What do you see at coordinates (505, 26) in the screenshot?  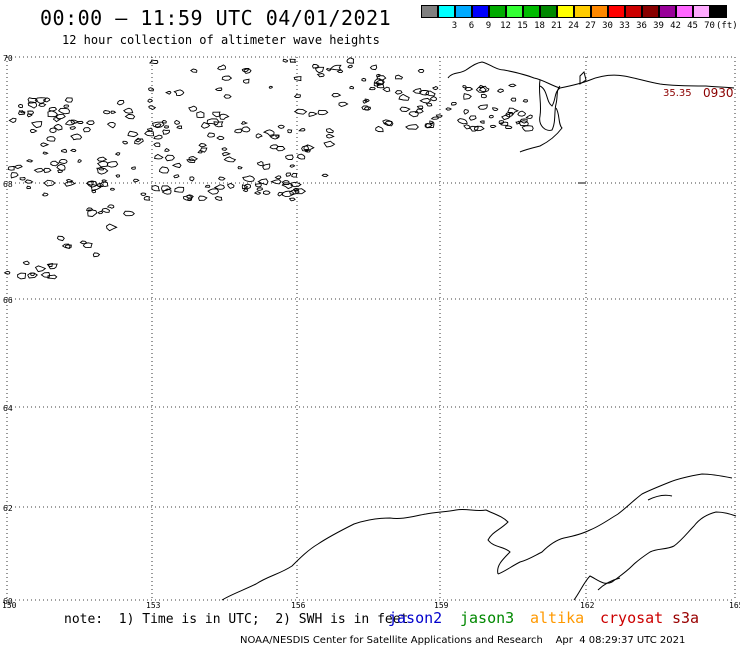 I see `scale-tick-label: 12` at bounding box center [505, 26].